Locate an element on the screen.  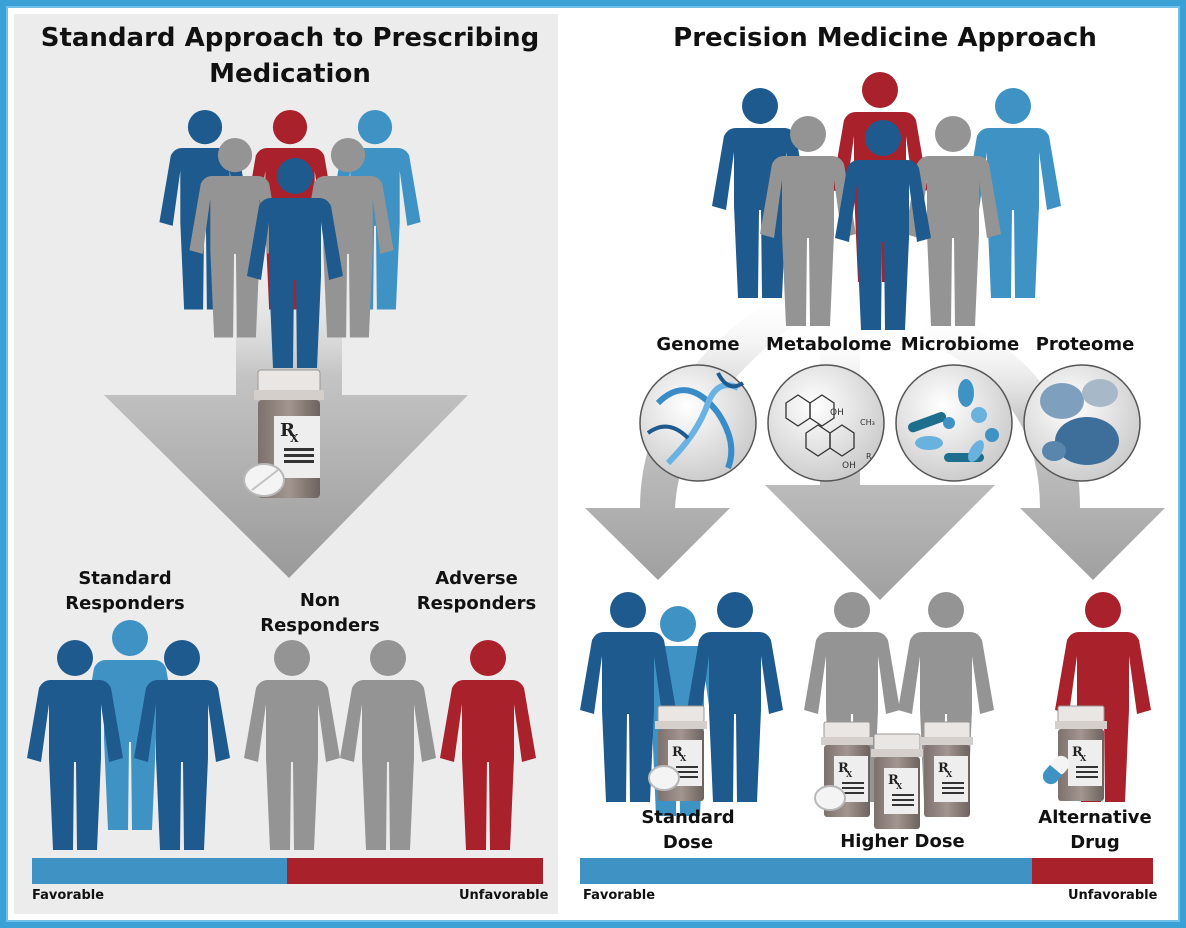
proteome-circle is located at coordinates (1082, 423).